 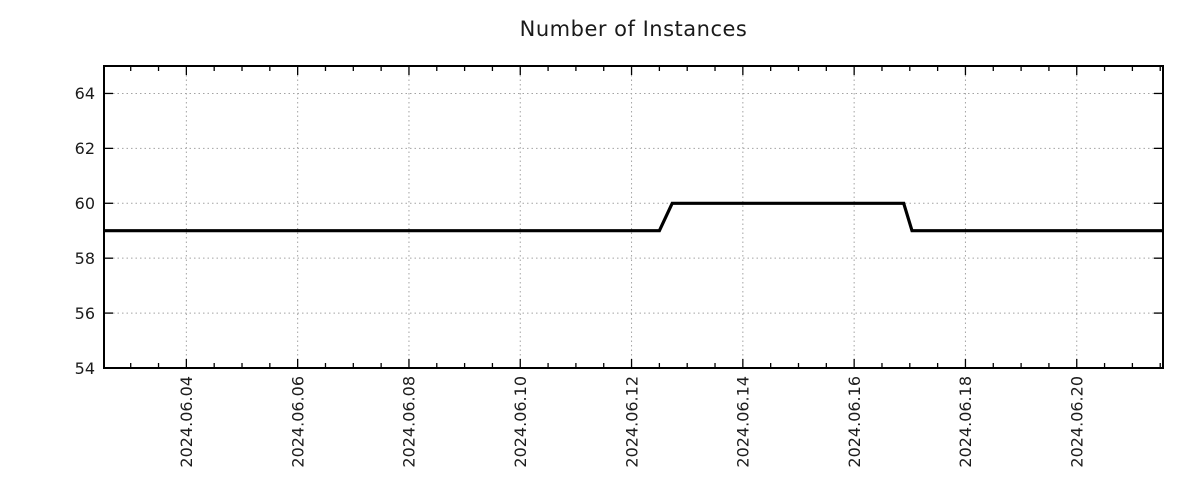 What do you see at coordinates (85, 368) in the screenshot?
I see `y-tick-label: 54` at bounding box center [85, 368].